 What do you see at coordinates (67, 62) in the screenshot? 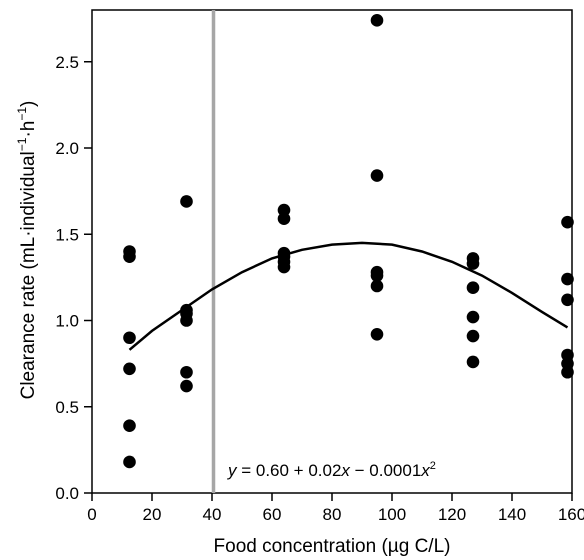
I see `y-tick-label: 2.5` at bounding box center [67, 62].